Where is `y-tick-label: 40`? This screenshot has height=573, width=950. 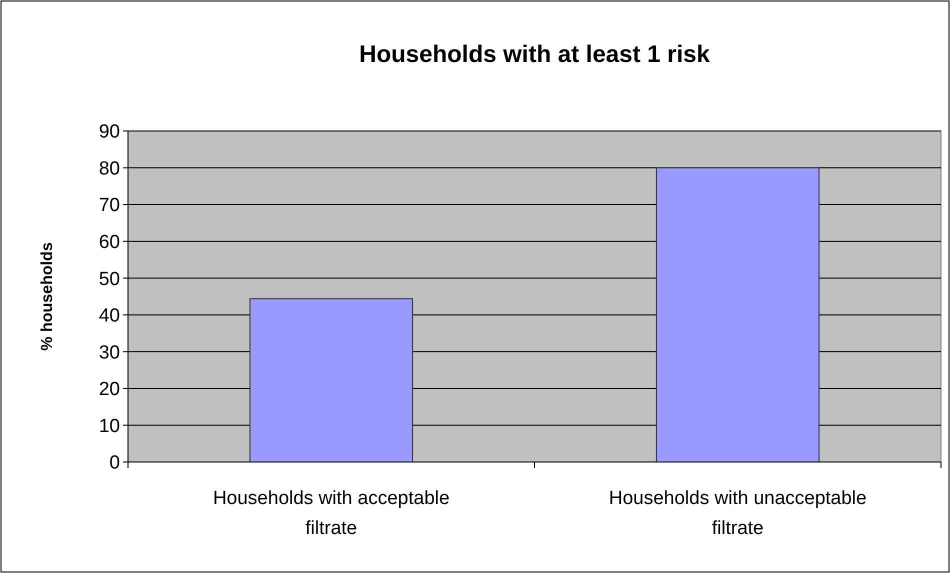 y-tick-label: 40 is located at coordinates (109, 316).